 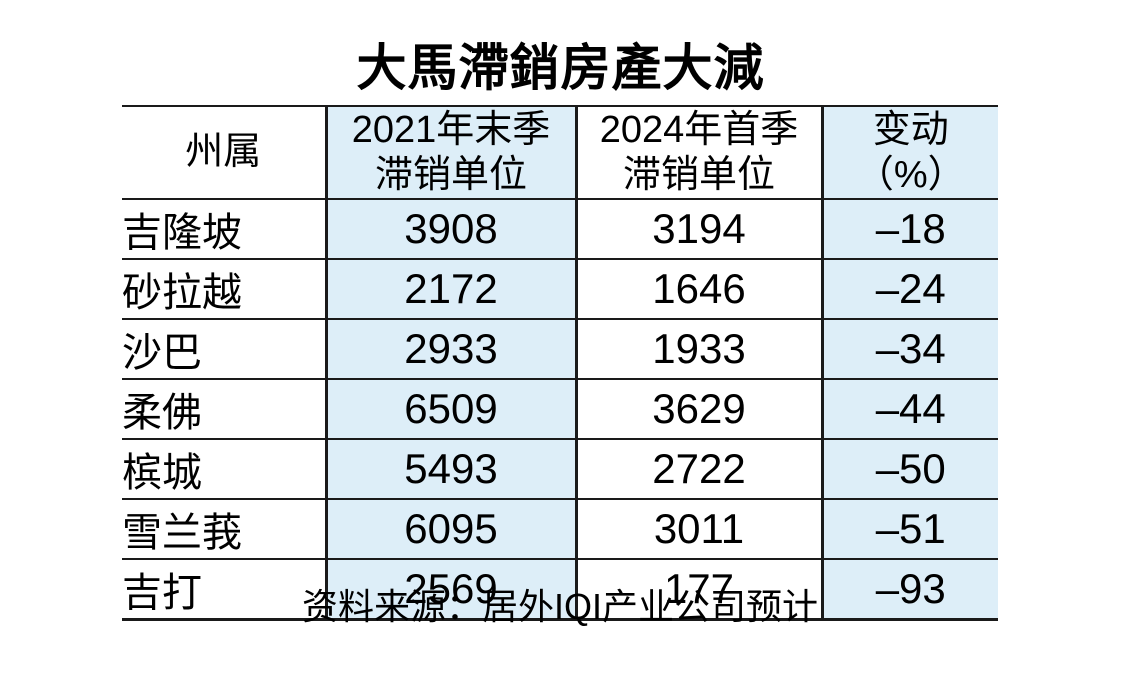 I want to click on units-2021-cell: 6509, so click(x=450, y=409).